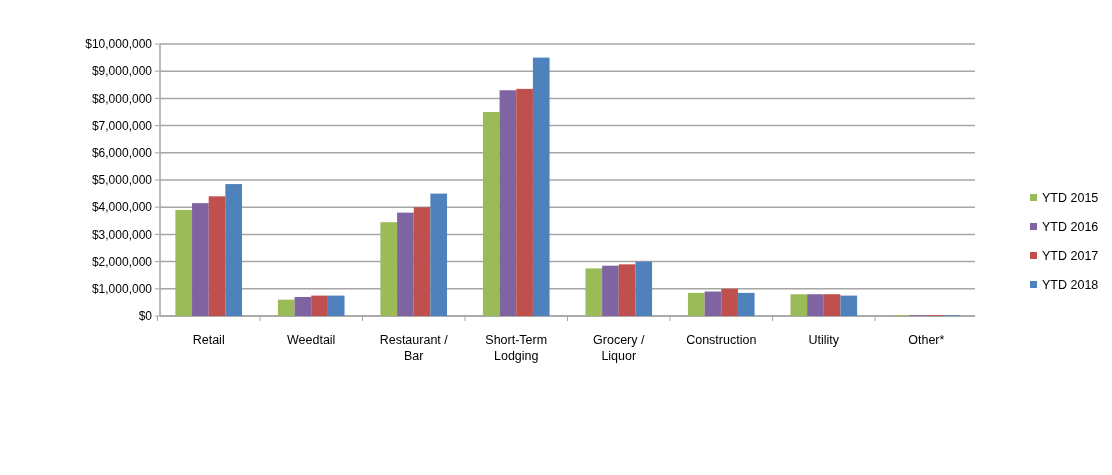 The height and width of the screenshot is (475, 1112). I want to click on legend-label: YTD 2018, so click(1070, 285).